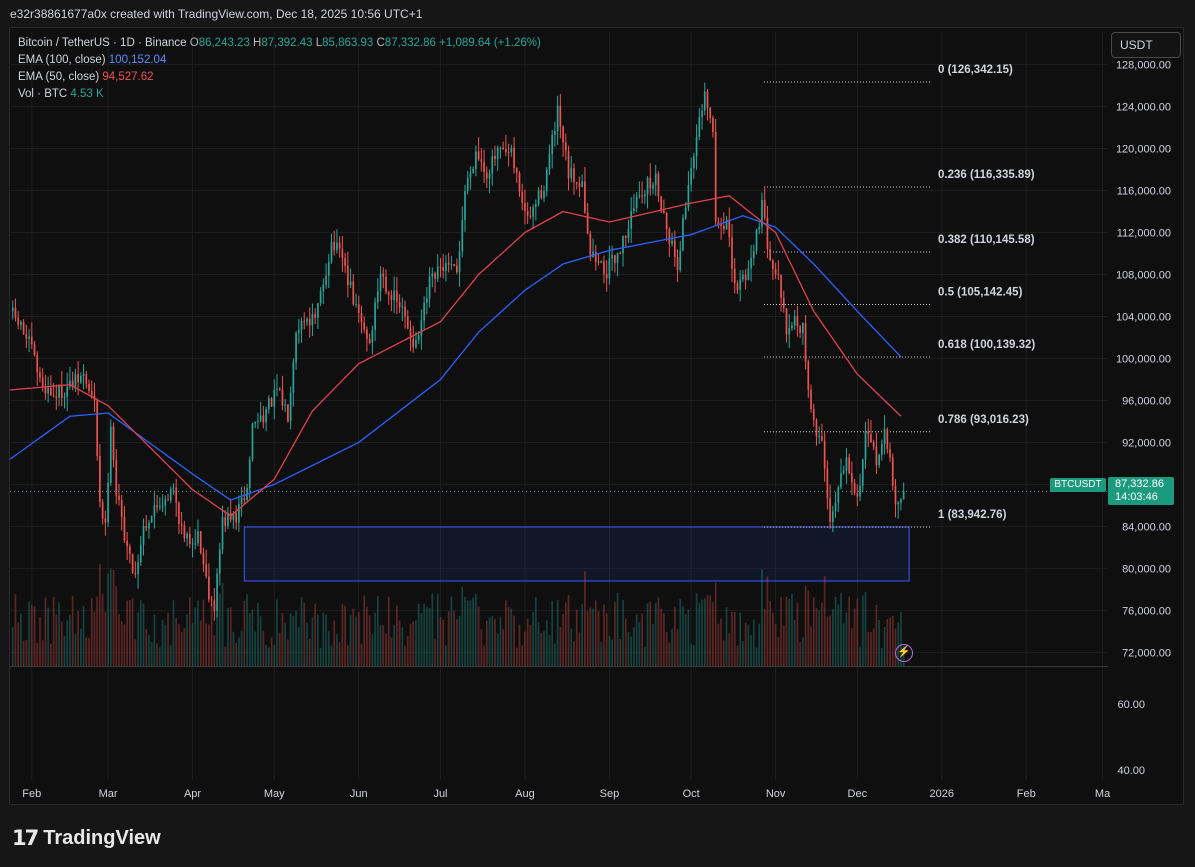  I want to click on symbol-name: Bitcoin / TetherUS · 1D · Binance, so click(102, 43).